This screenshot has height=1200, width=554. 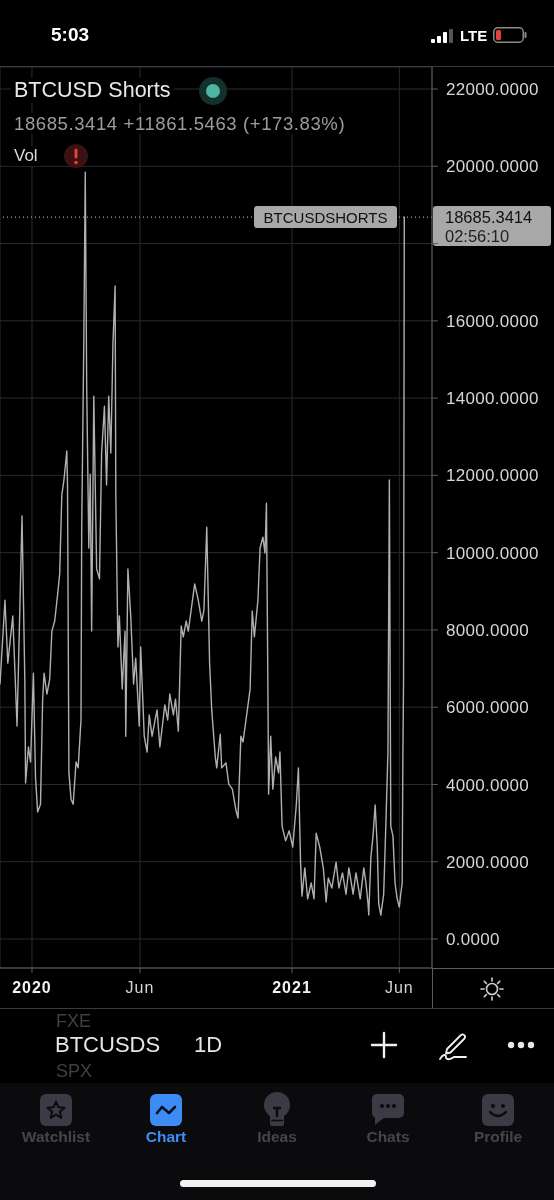 What do you see at coordinates (56, 1137) in the screenshot?
I see `text: Watchlist` at bounding box center [56, 1137].